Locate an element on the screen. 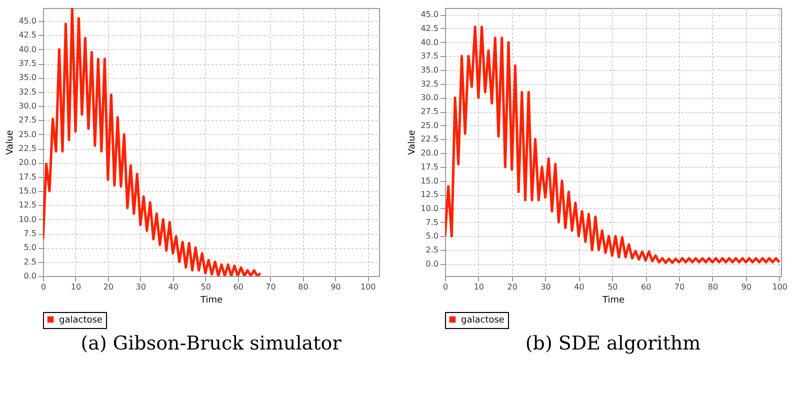 The height and width of the screenshot is (410, 804). text: (a) Gibson-Bruck simulator is located at coordinates (211, 343).